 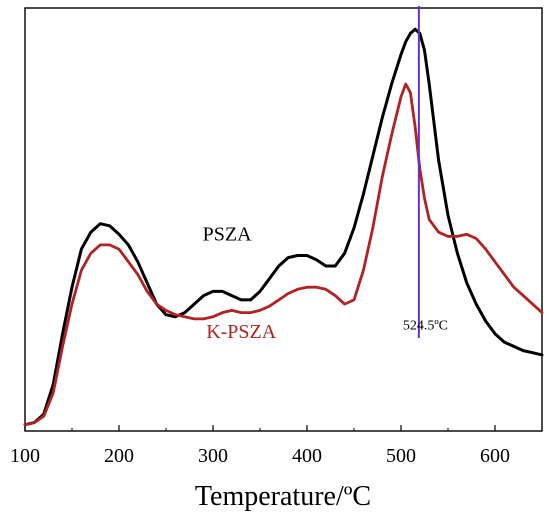 I want to click on x-tick-label: 400, so click(x=307, y=456).